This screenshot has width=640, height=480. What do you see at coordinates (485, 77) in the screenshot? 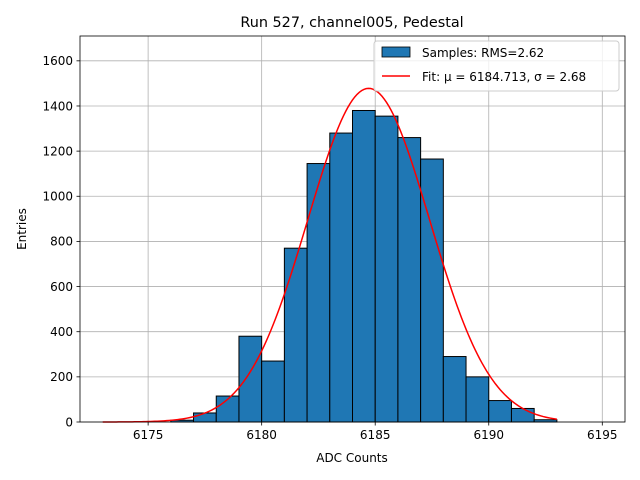
I see `legend-fit-mu: μ = 6184.713` at bounding box center [485, 77].